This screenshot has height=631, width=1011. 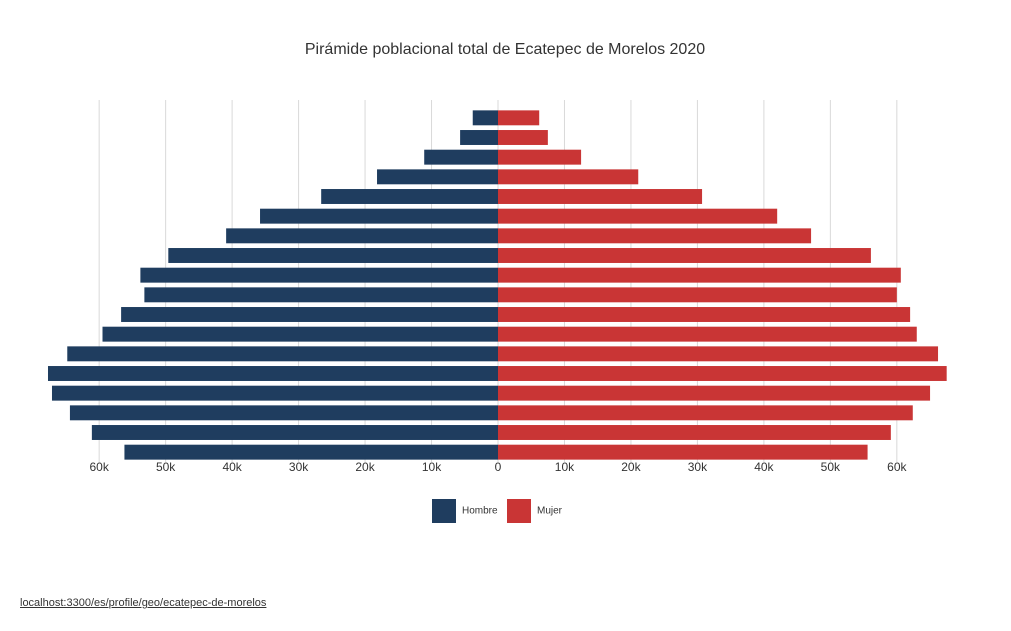 I want to click on x-tick-label: 0, so click(x=498, y=467).